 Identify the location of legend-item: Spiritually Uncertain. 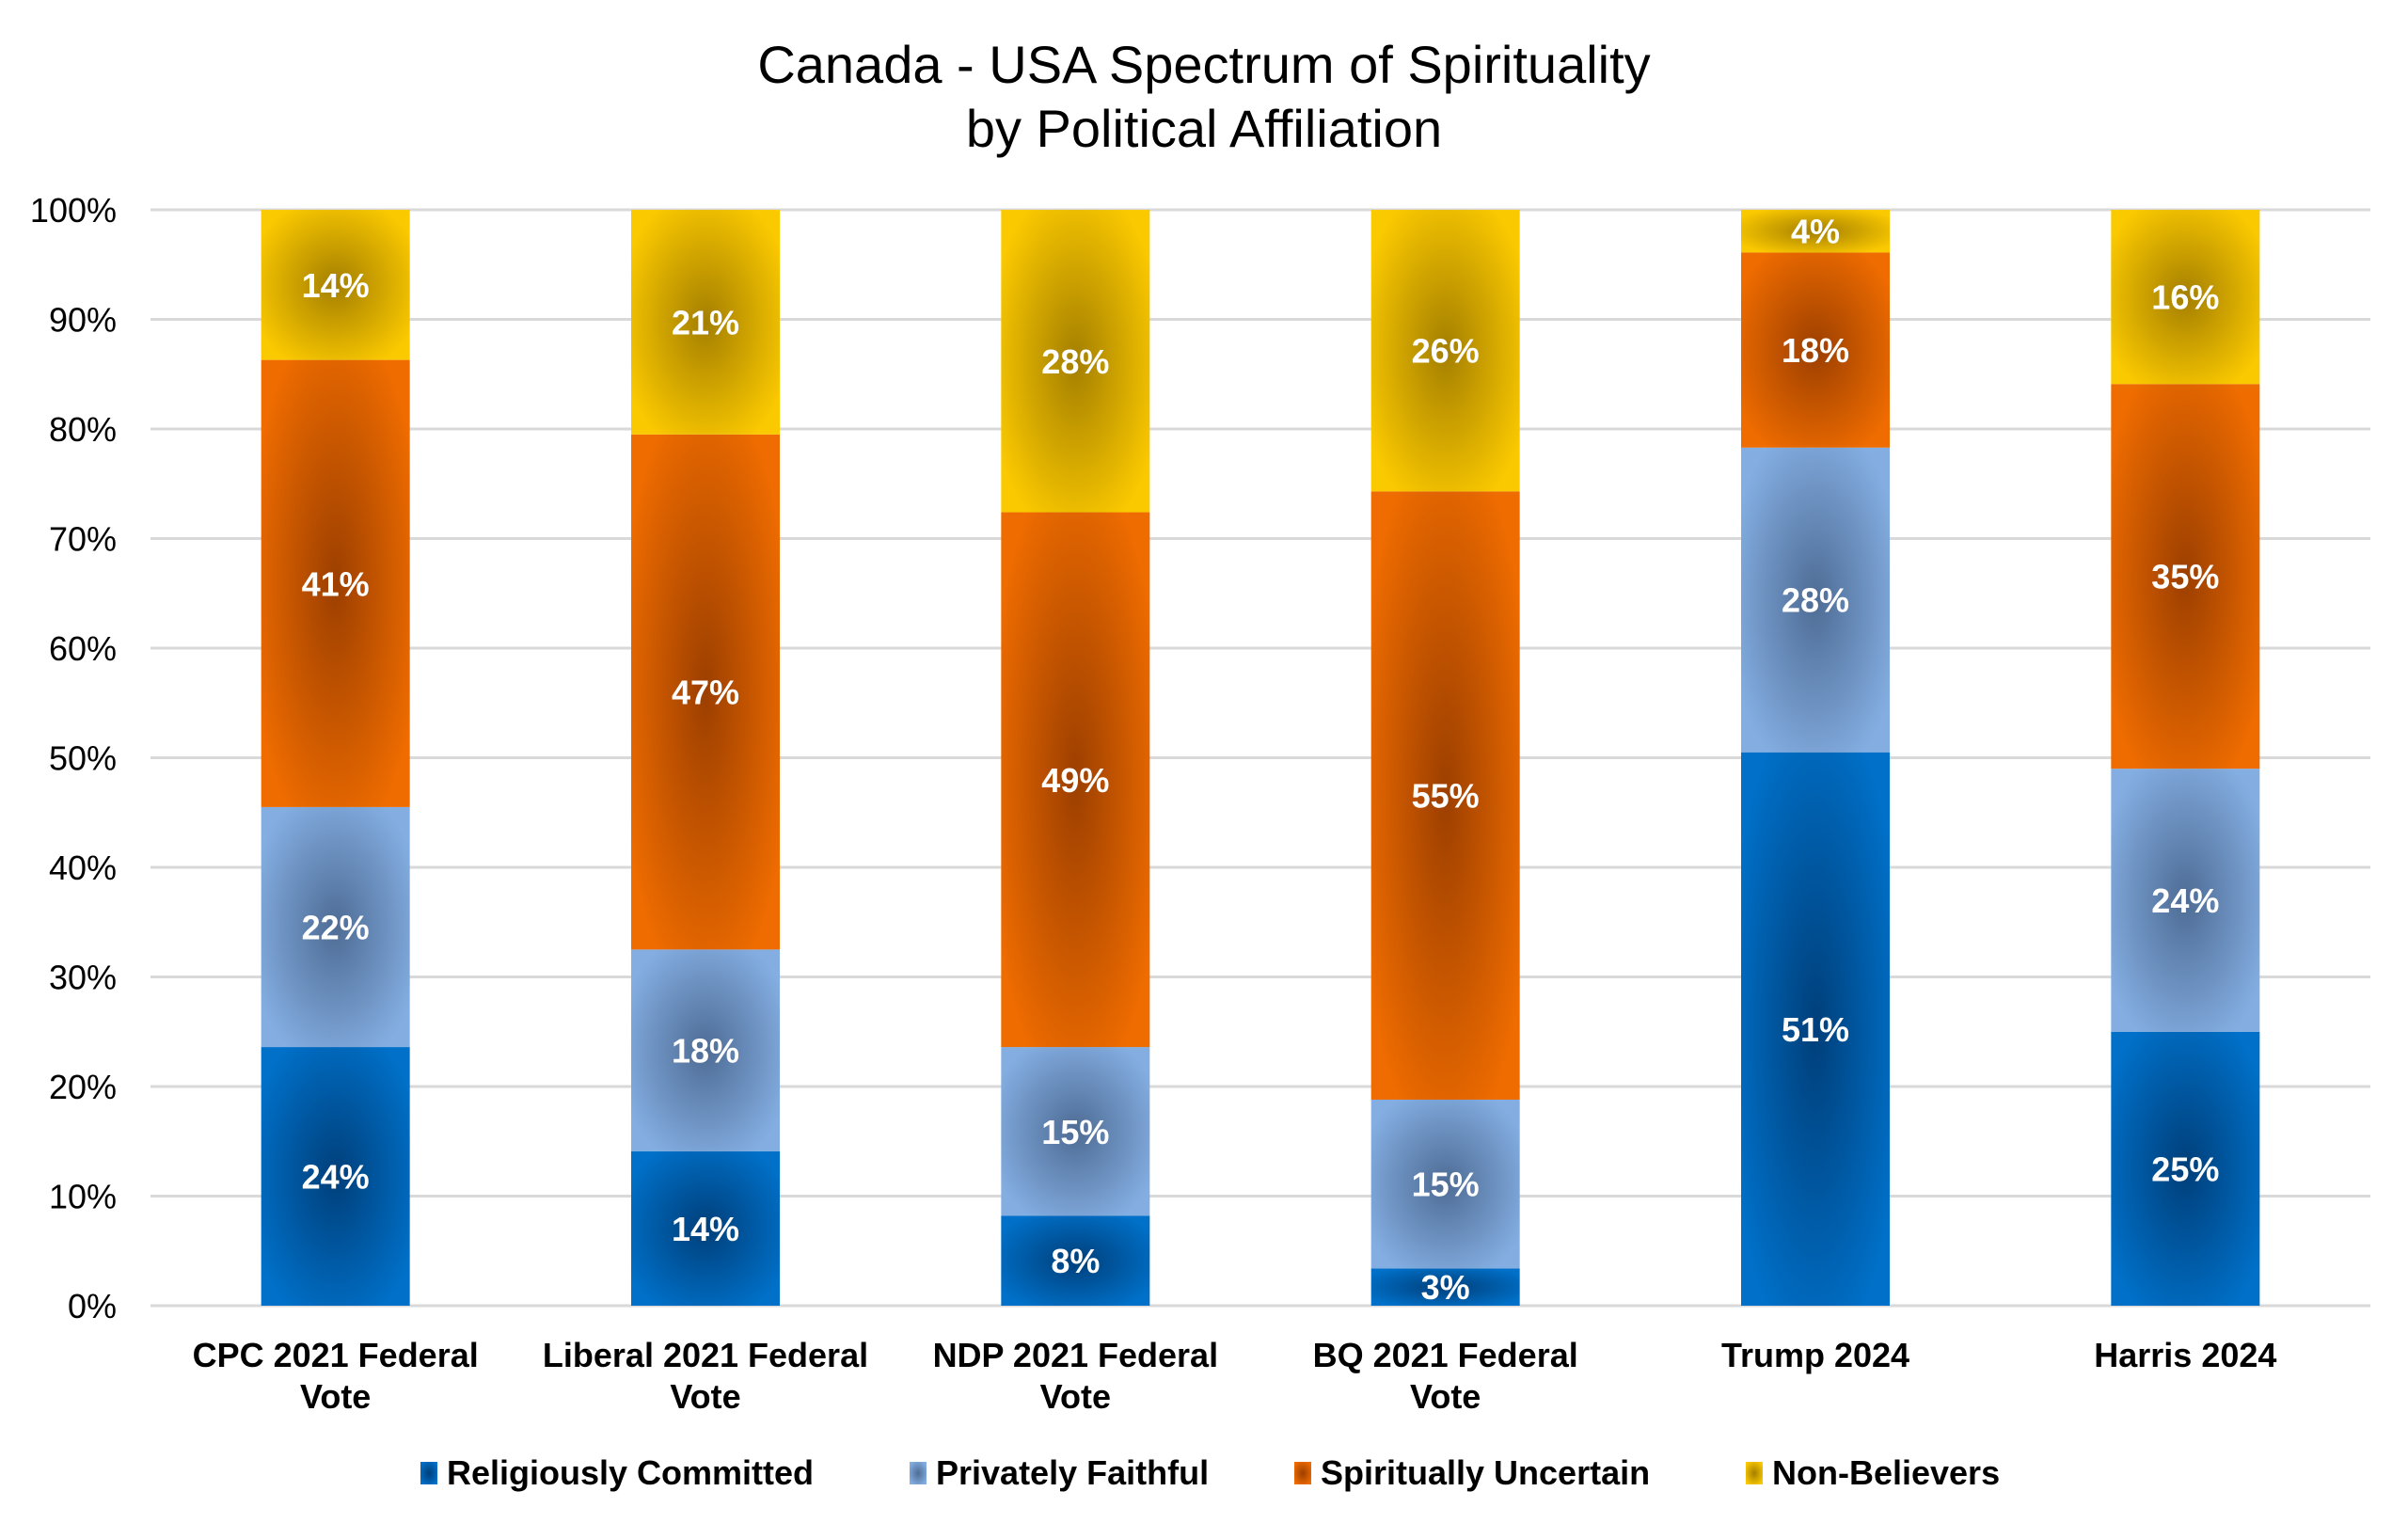
(1472, 1472).